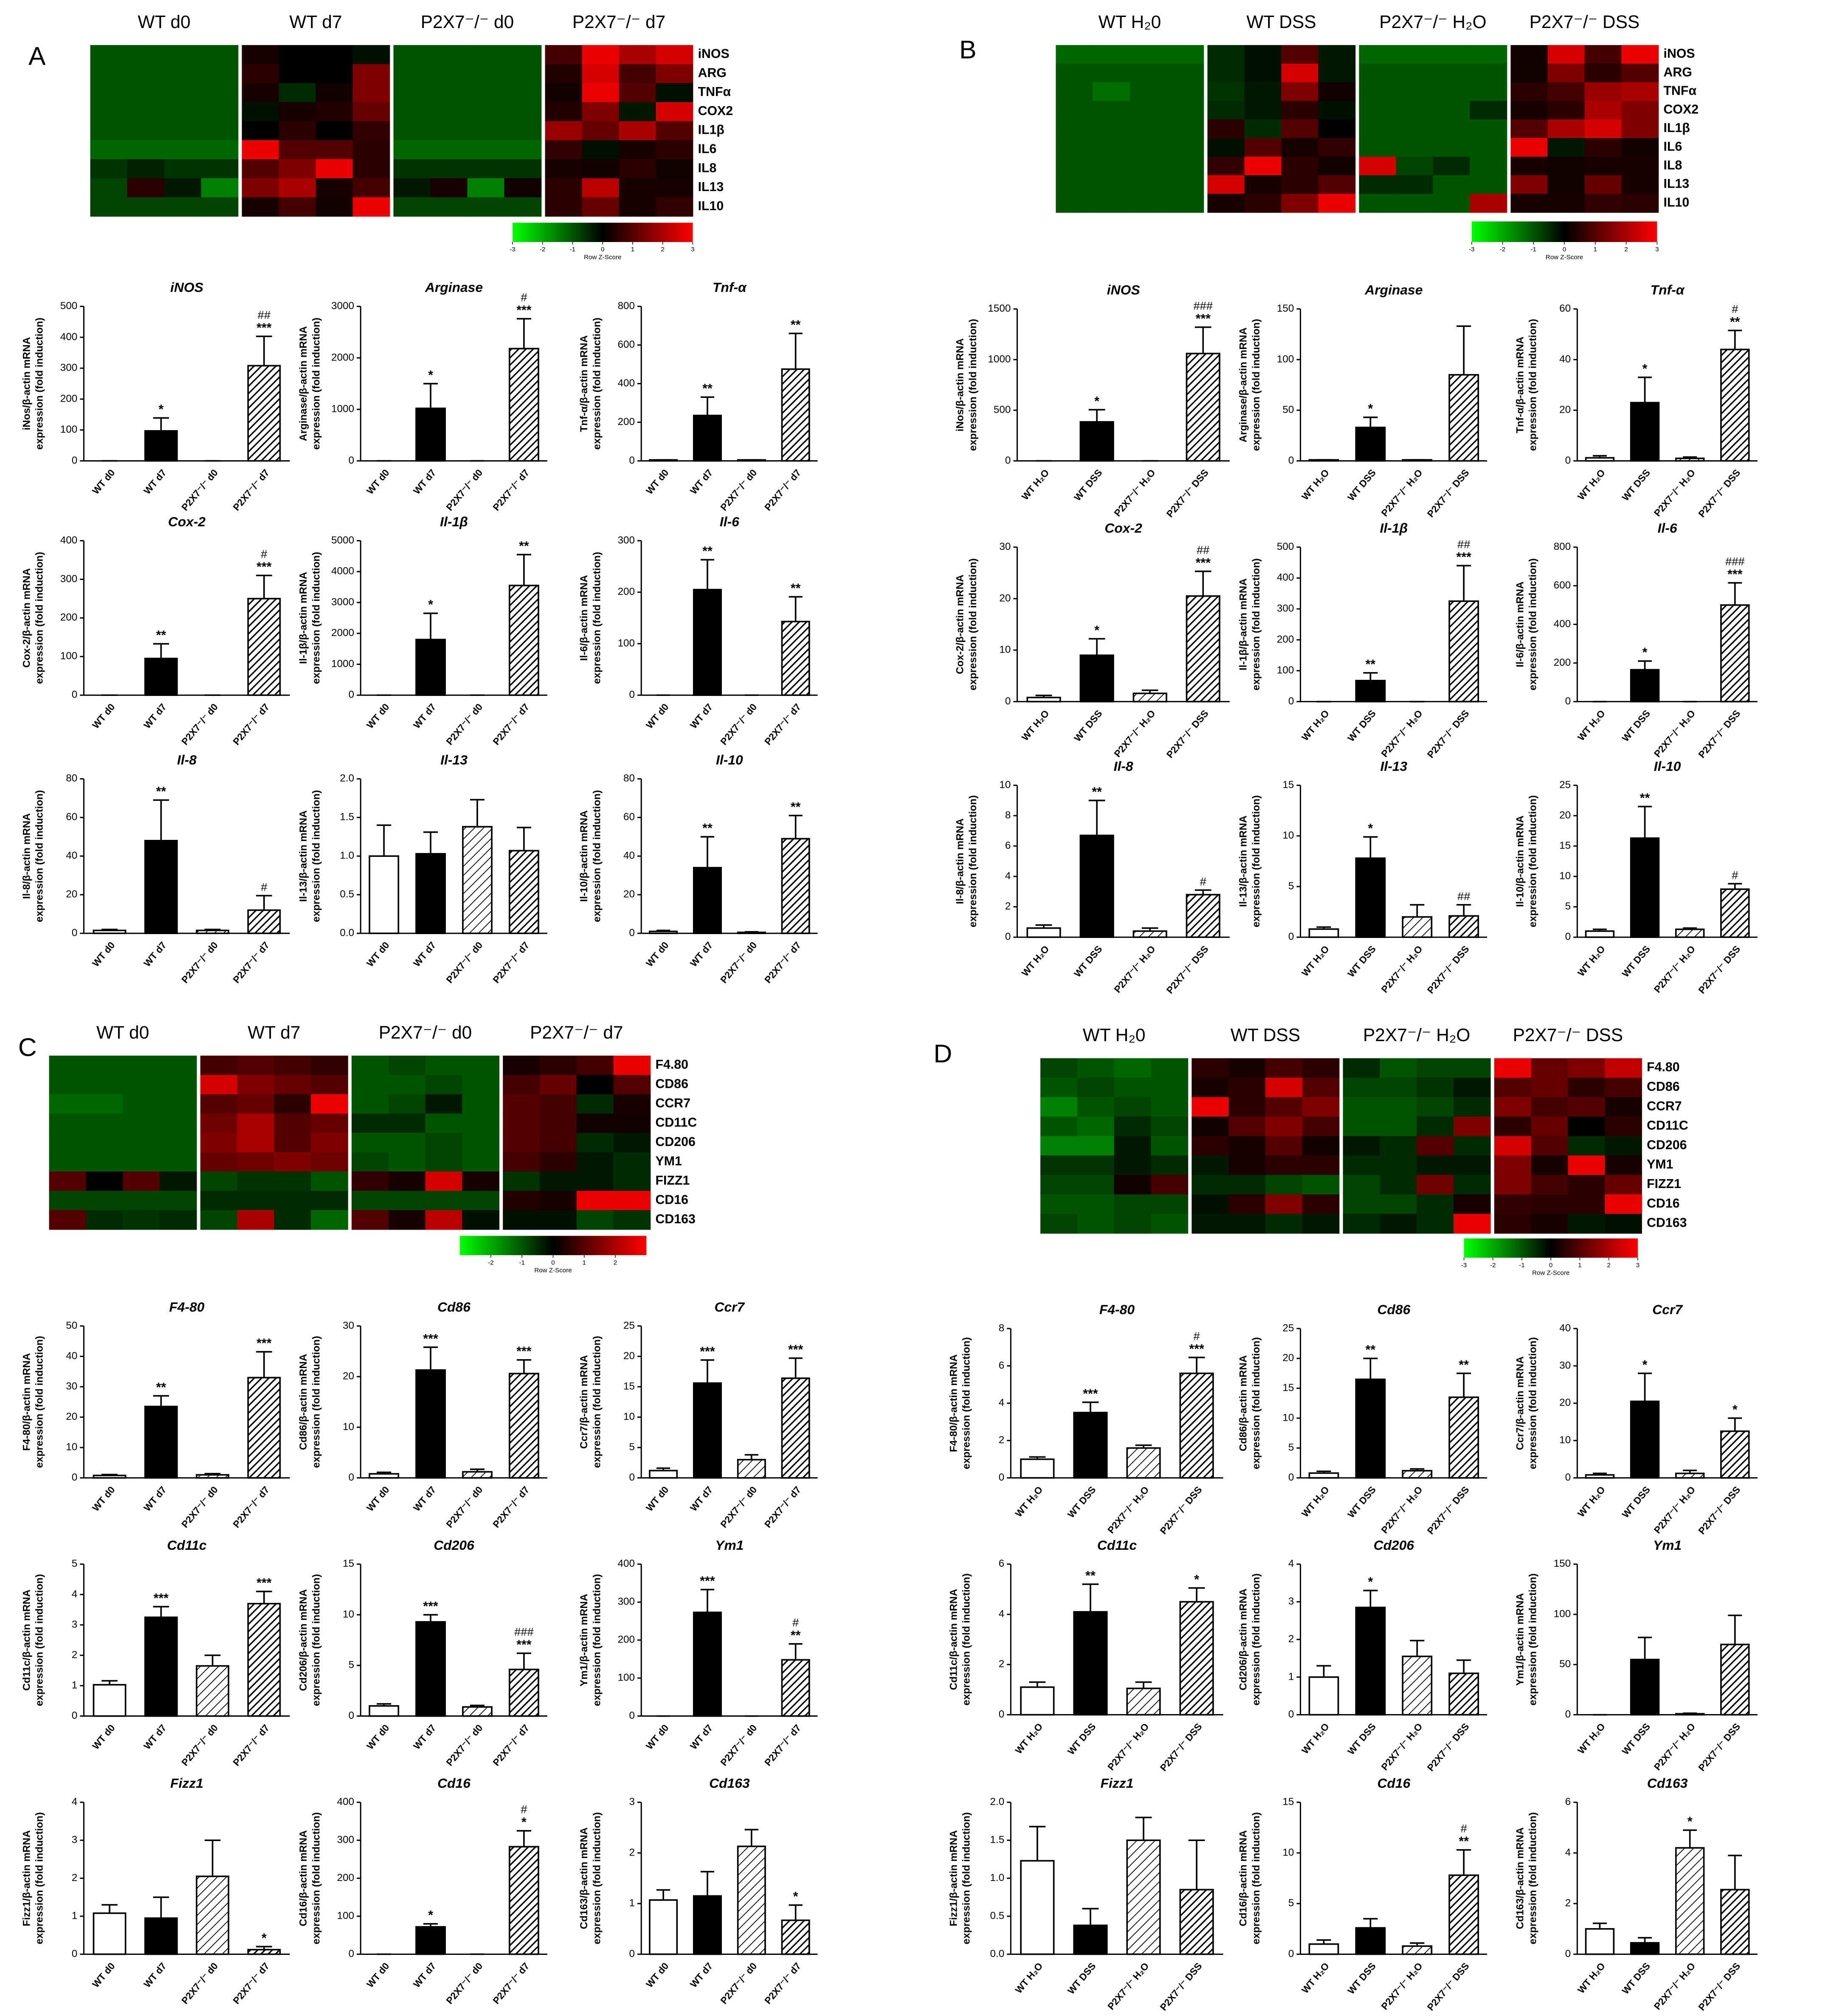  I want to click on y-axis-label: F4-80/β-actin mRNA, so click(953, 1403).